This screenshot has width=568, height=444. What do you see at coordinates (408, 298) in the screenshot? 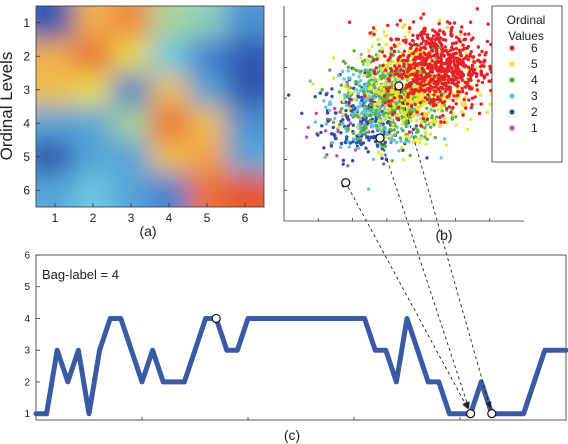
I see `connector-line` at bounding box center [408, 298].